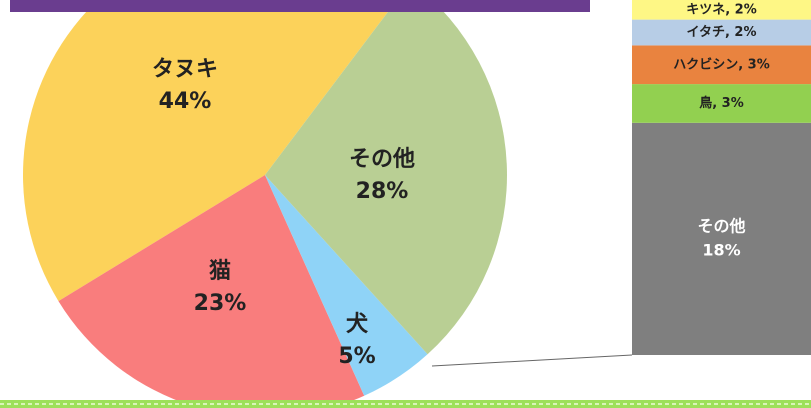  What do you see at coordinates (220, 271) in the screenshot?
I see `slice-label: 猫` at bounding box center [220, 271].